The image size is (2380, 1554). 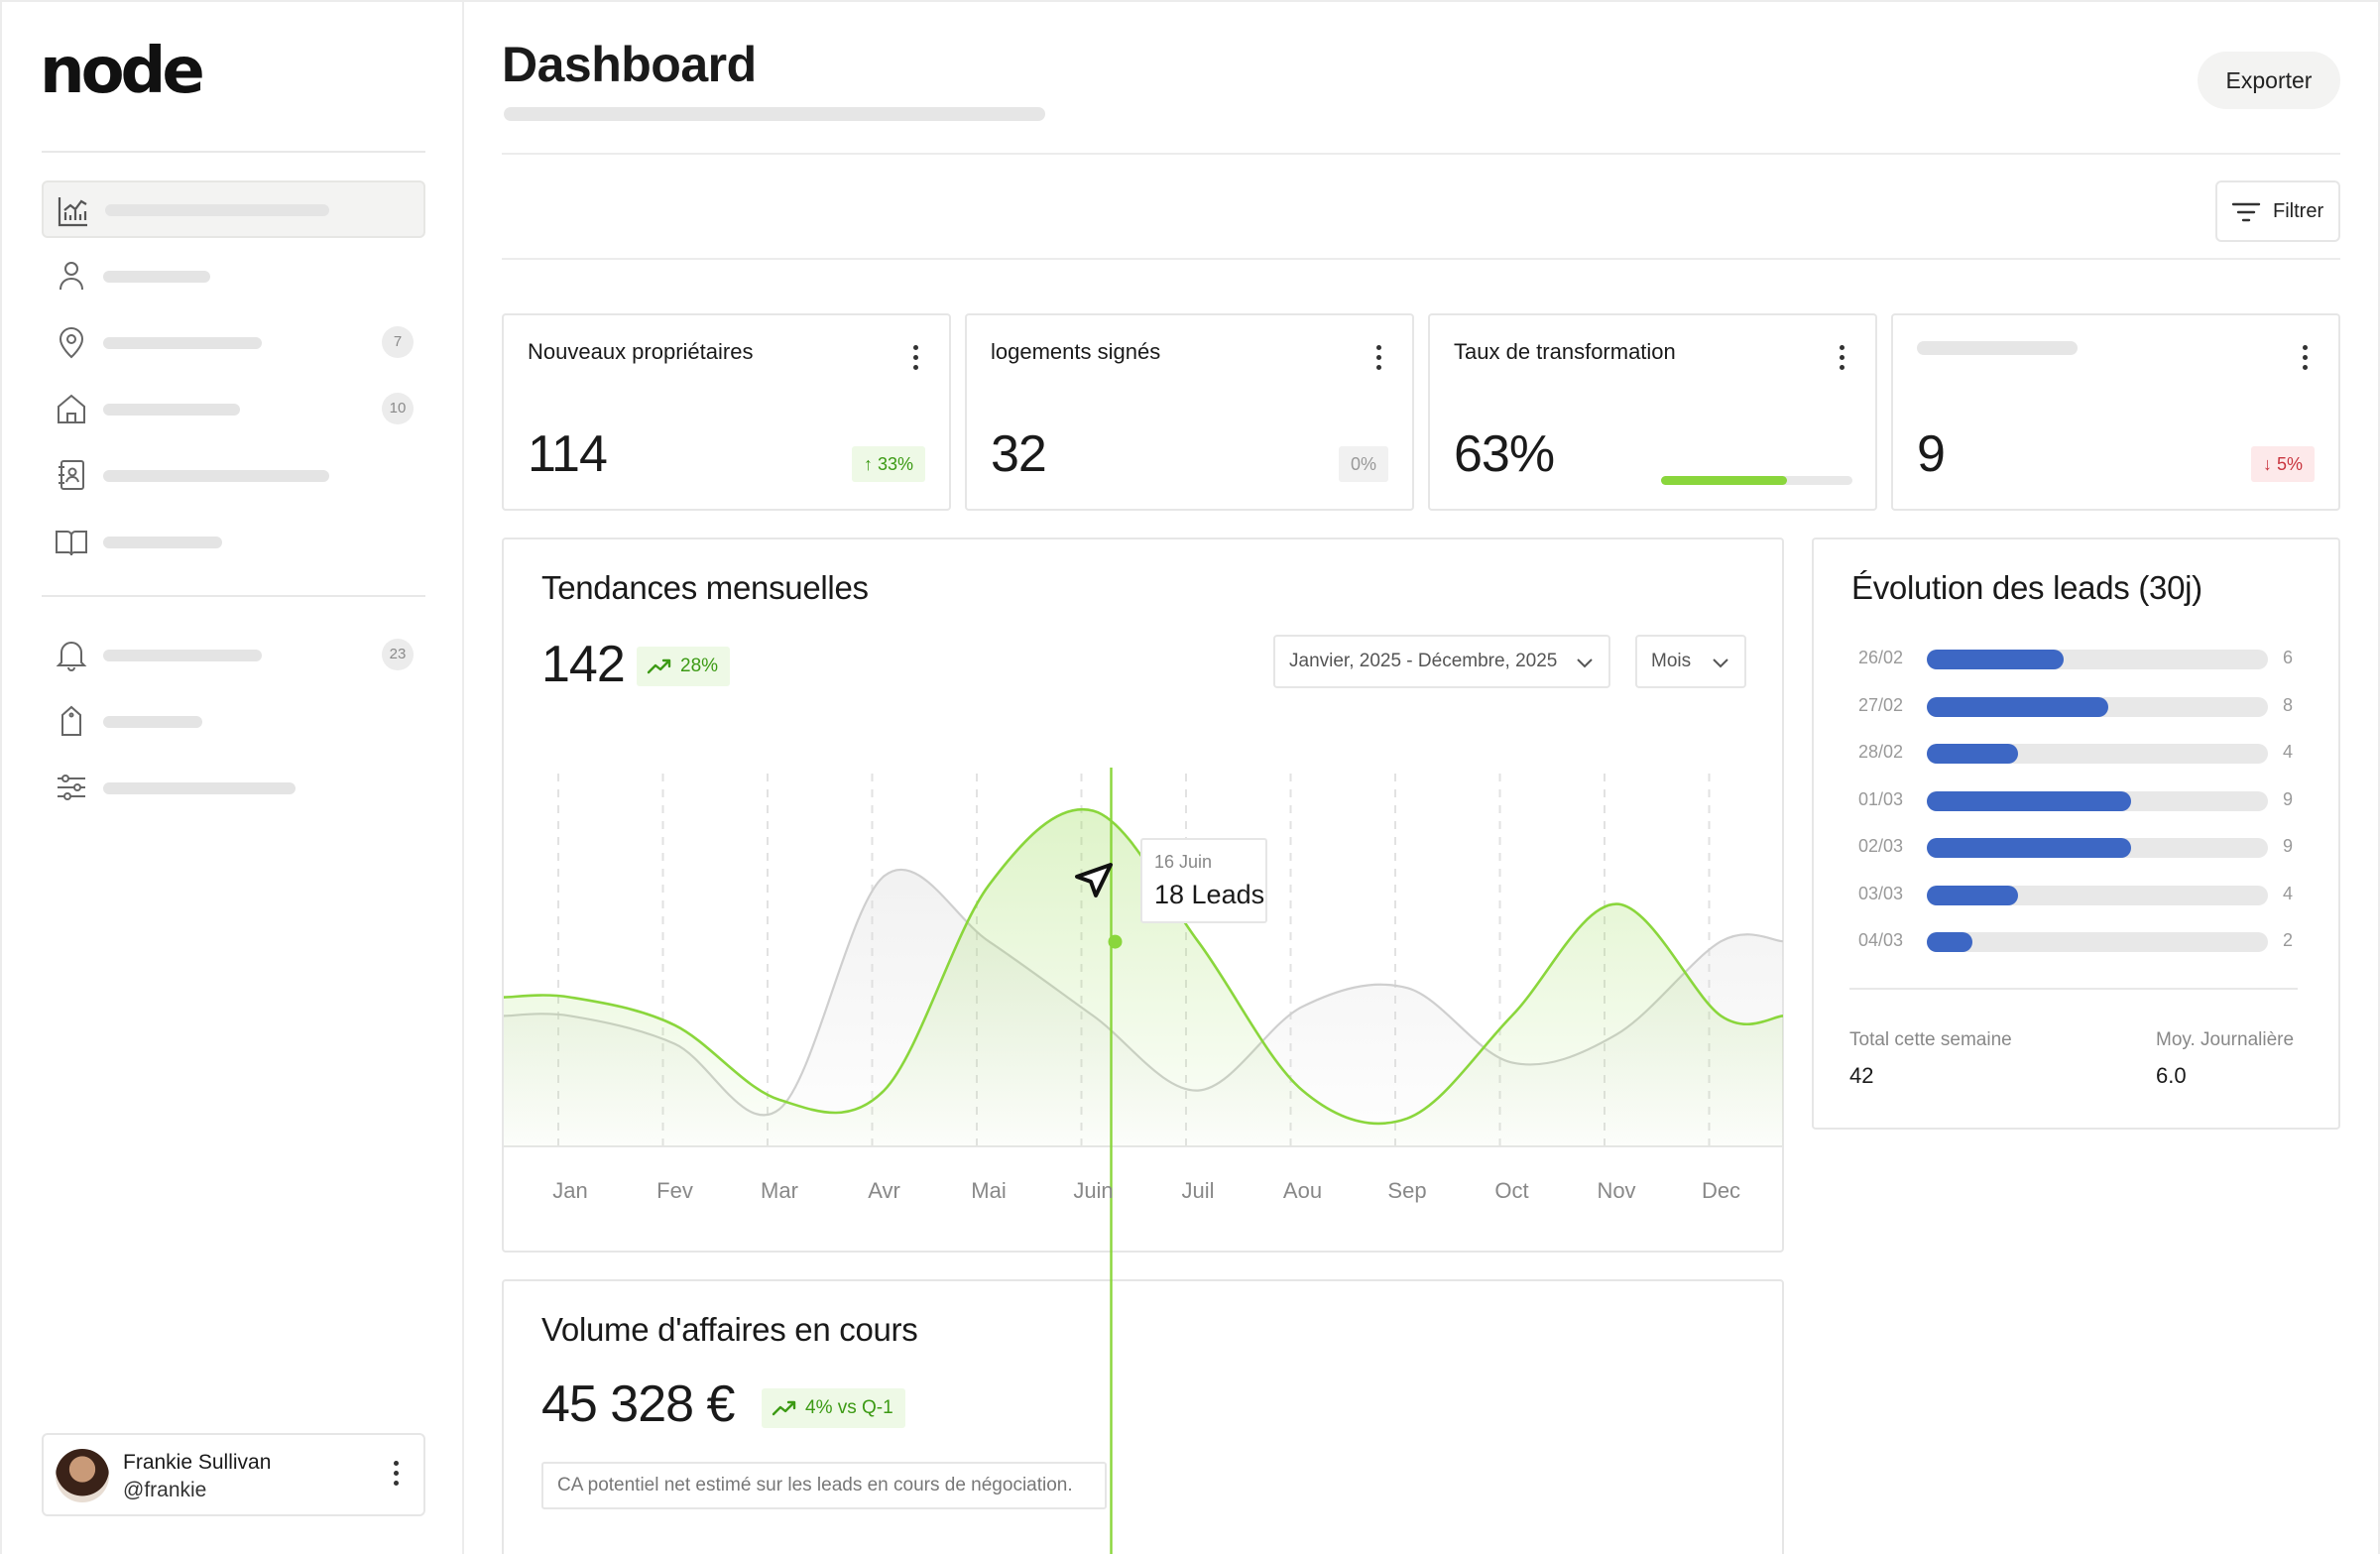 What do you see at coordinates (1930, 1039) in the screenshot?
I see `total-week-label: Total cette semaine` at bounding box center [1930, 1039].